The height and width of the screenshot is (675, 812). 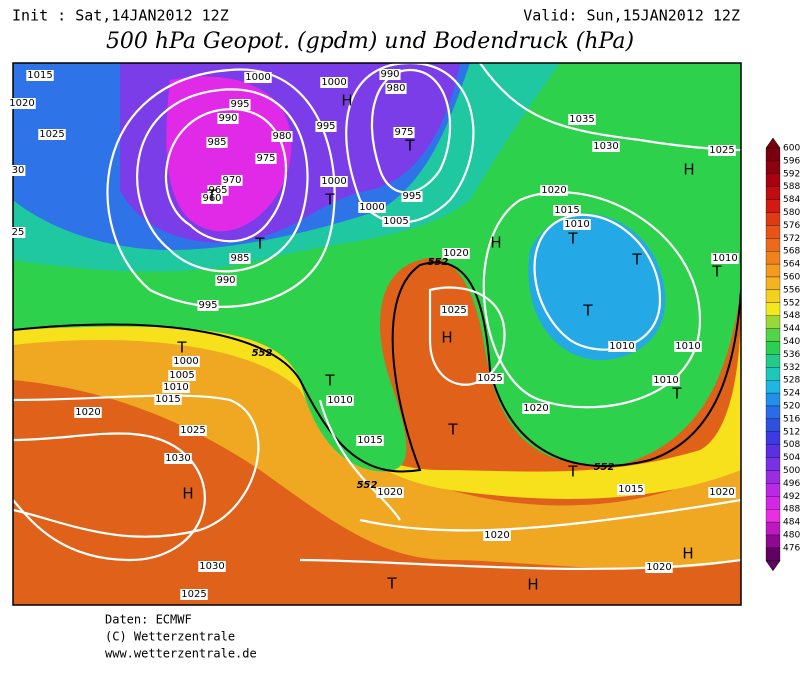 I want to click on isobar-label: 980, so click(x=281, y=136).